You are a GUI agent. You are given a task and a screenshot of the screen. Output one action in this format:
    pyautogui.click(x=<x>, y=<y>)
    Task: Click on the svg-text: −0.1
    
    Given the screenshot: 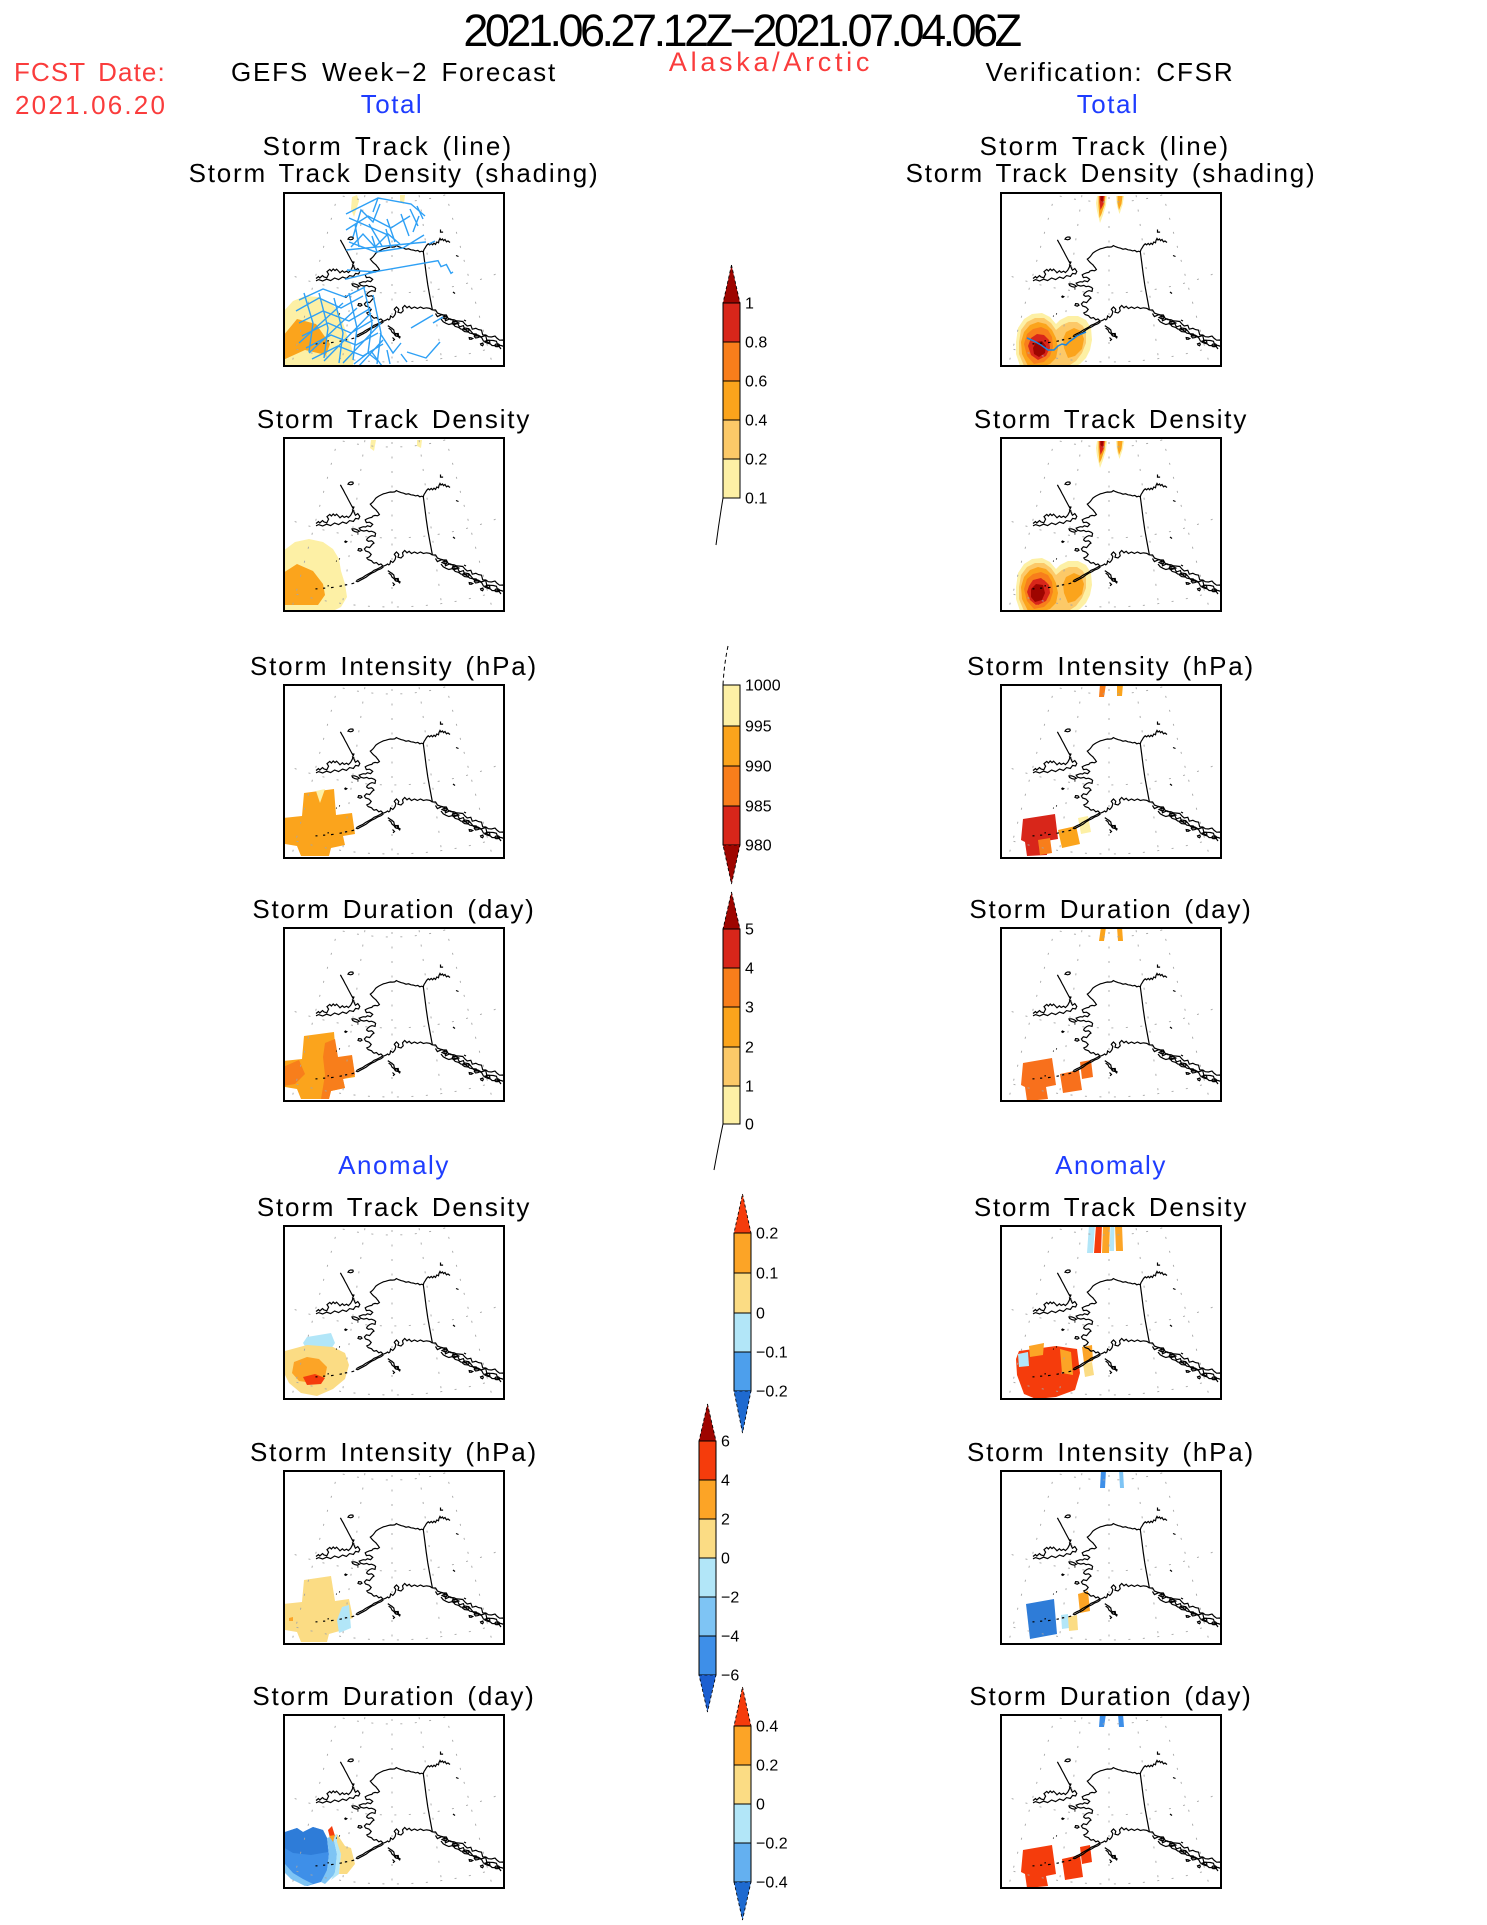 What is the action you would take?
    pyautogui.click(x=772, y=1353)
    